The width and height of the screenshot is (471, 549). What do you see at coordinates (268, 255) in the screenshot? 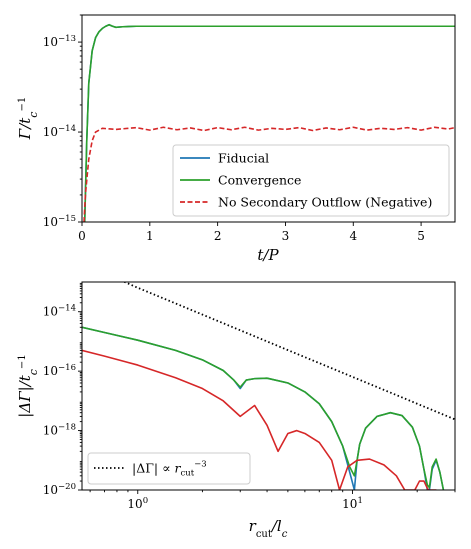
I see `x-axis-label-top: t/P` at bounding box center [268, 255].